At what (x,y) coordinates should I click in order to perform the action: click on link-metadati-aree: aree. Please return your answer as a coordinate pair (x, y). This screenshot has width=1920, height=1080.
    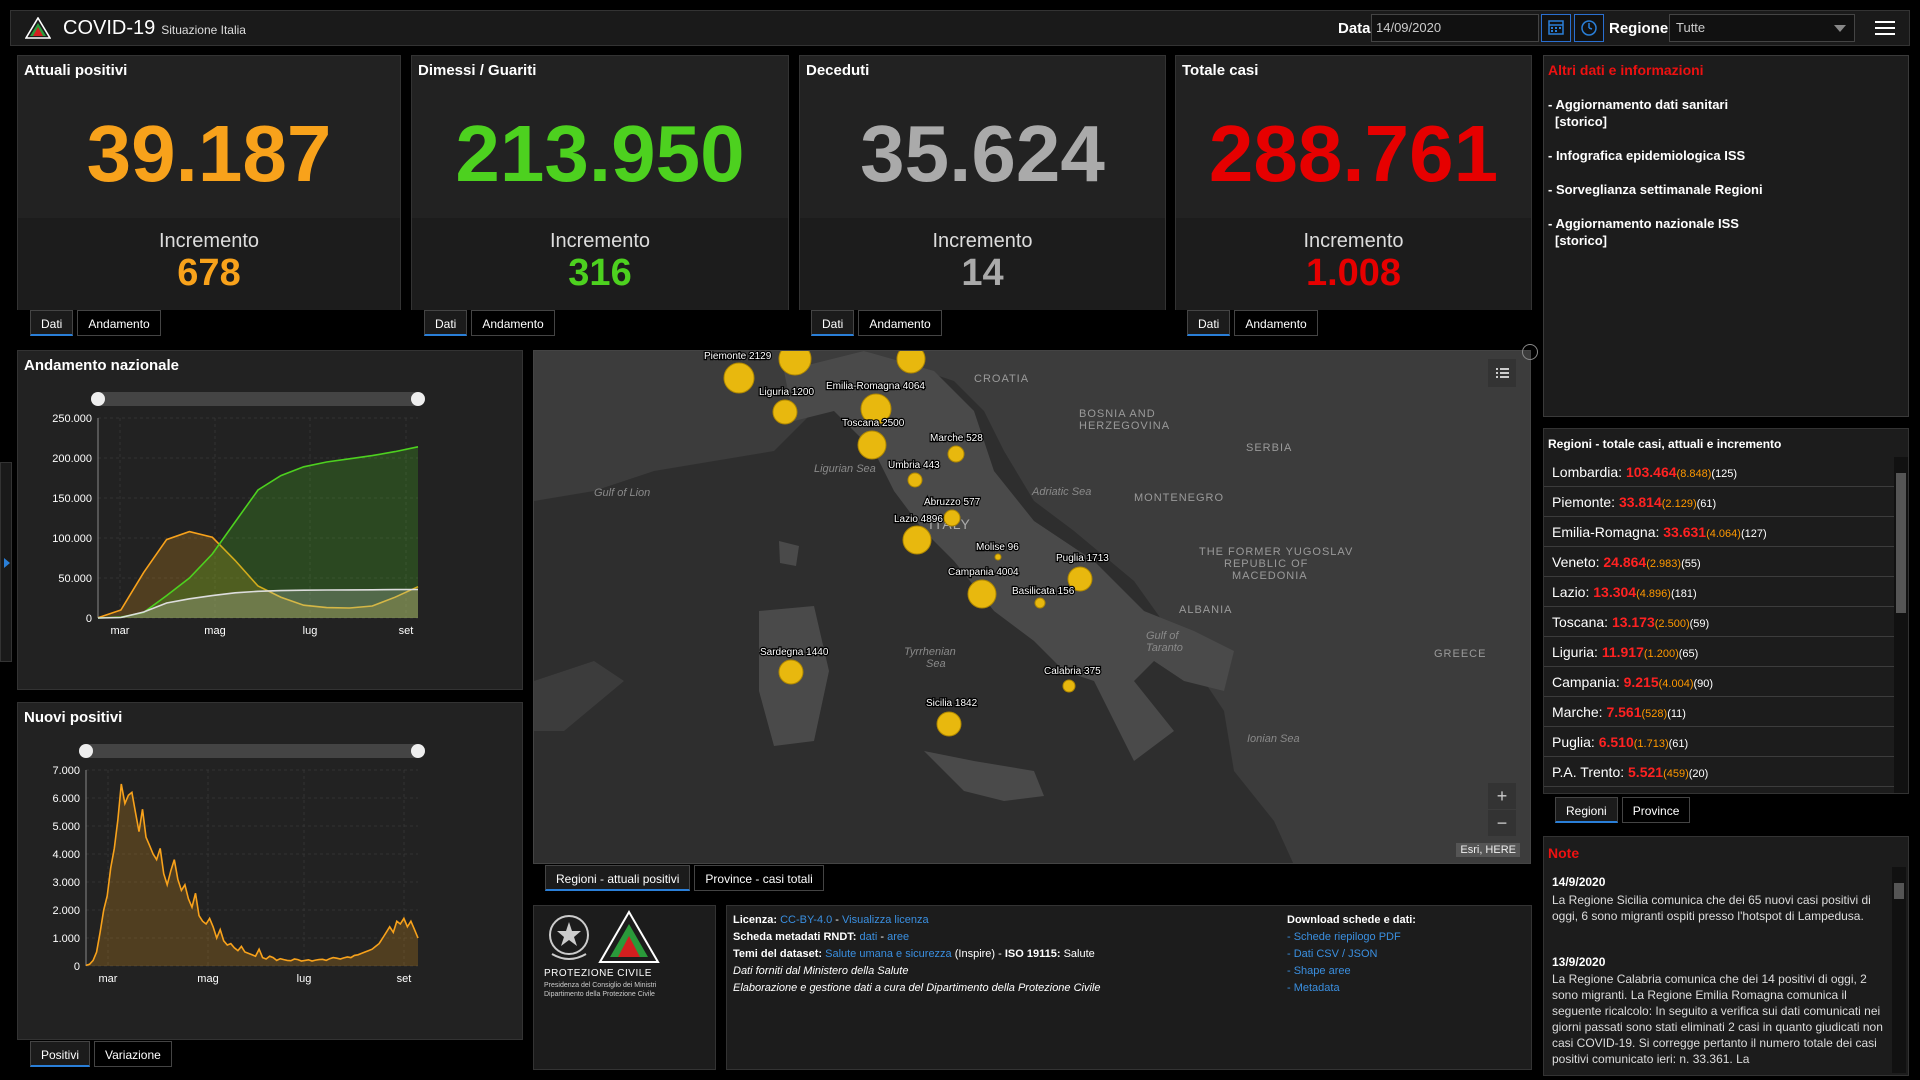
    Looking at the image, I should click on (898, 937).